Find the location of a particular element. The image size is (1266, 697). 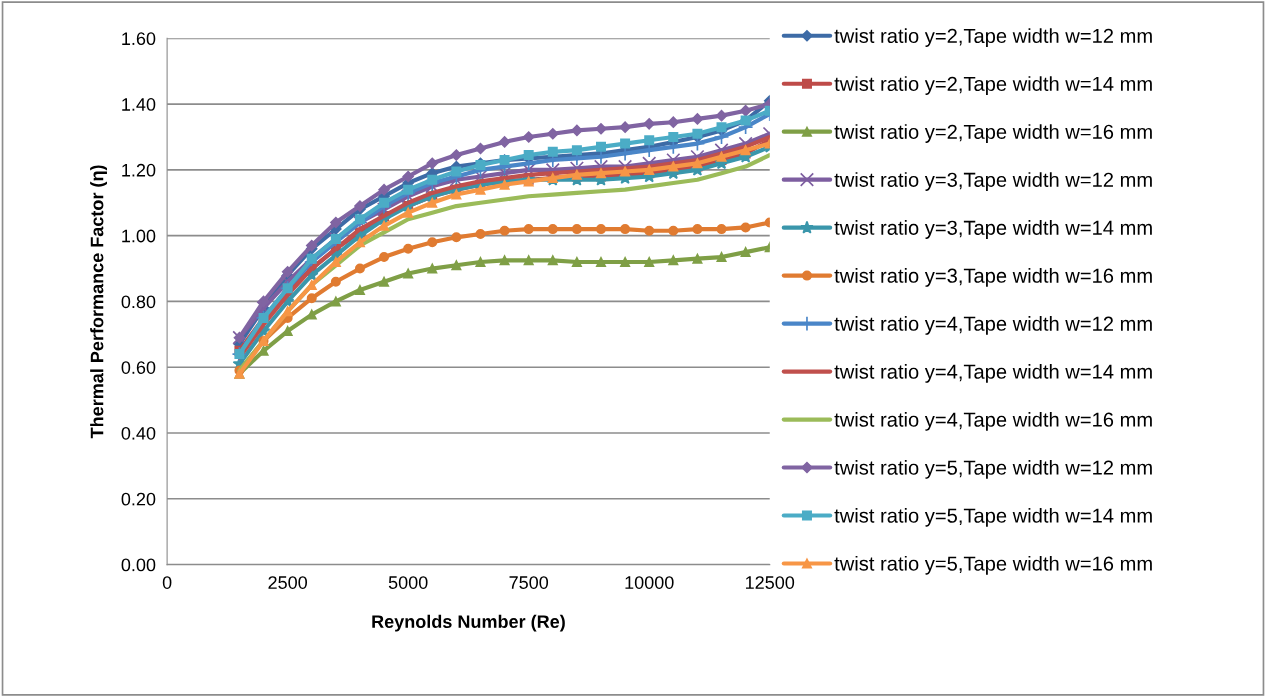

x-tick-label: 7500 is located at coordinates (529, 582).